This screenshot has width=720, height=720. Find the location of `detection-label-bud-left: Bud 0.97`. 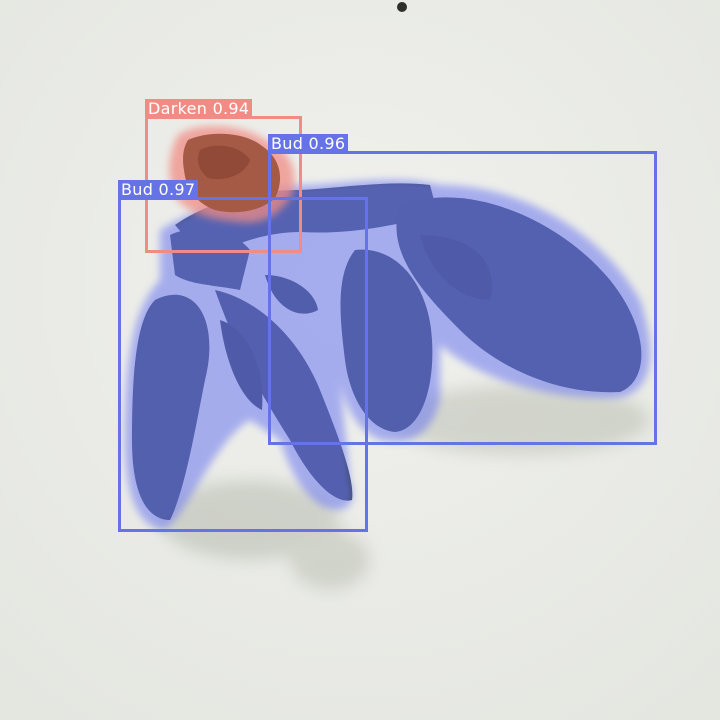

detection-label-bud-left: Bud 0.97 is located at coordinates (158, 189).